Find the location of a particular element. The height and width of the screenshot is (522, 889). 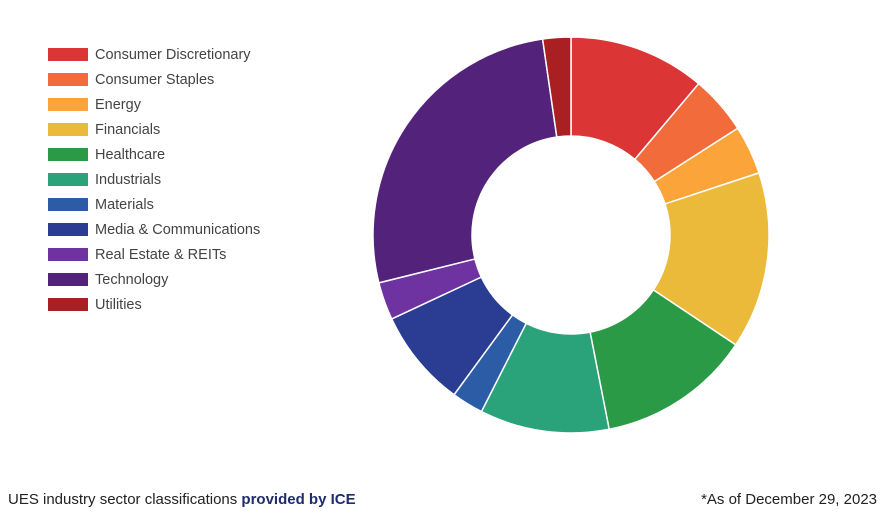

legend-label: Energy is located at coordinates (118, 104).